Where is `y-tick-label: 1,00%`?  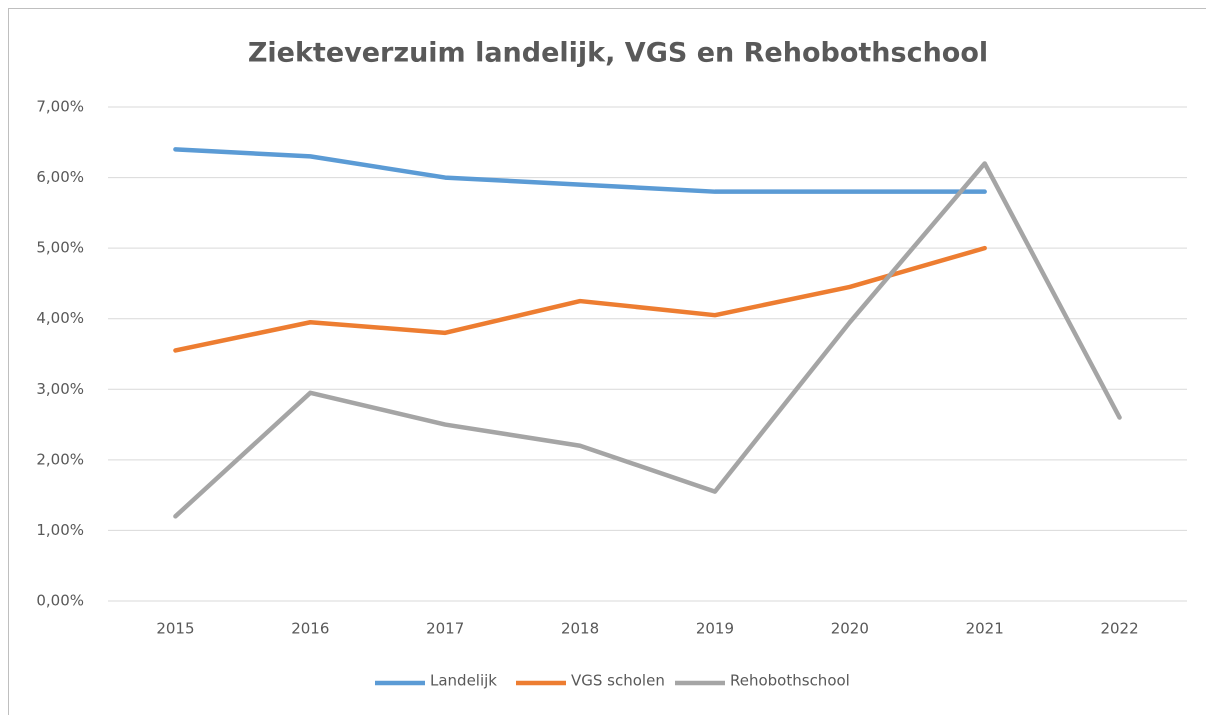
y-tick-label: 1,00% is located at coordinates (60, 530).